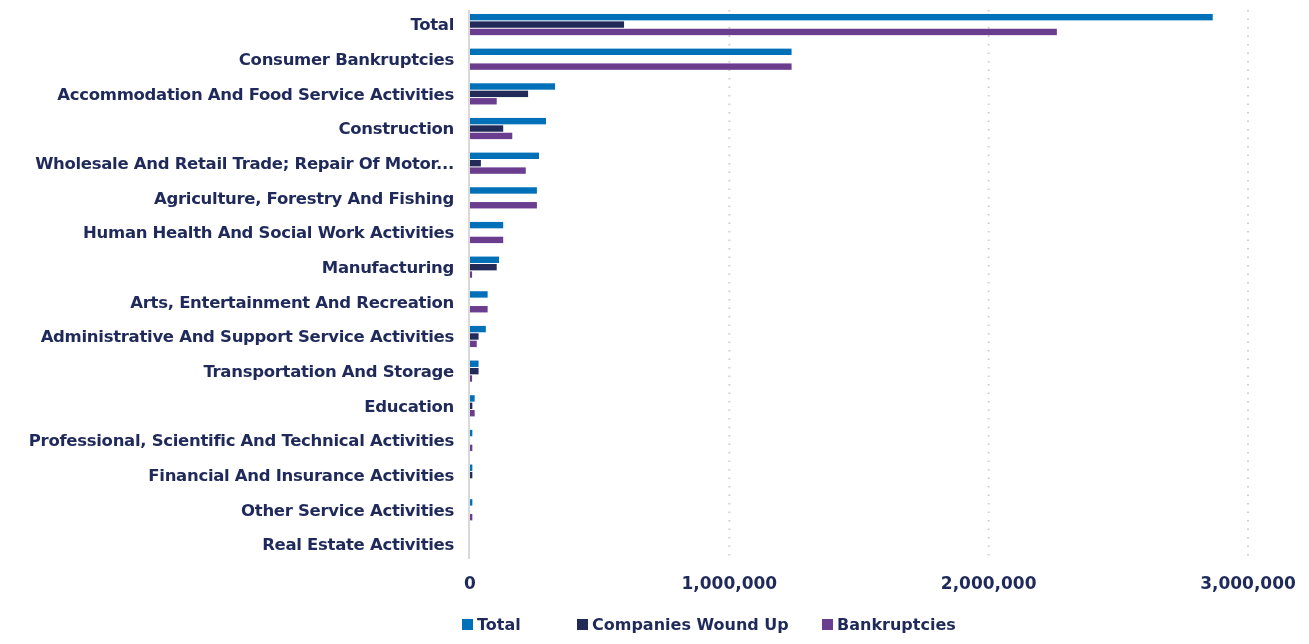 The height and width of the screenshot is (644, 1309). I want to click on legend-label: Companies Wound Up, so click(690, 624).